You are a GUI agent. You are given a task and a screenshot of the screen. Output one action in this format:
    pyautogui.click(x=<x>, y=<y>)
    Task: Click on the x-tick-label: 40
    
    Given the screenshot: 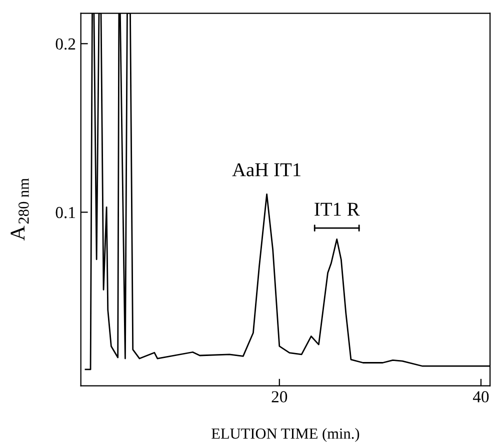 What is the action you would take?
    pyautogui.click(x=480, y=396)
    